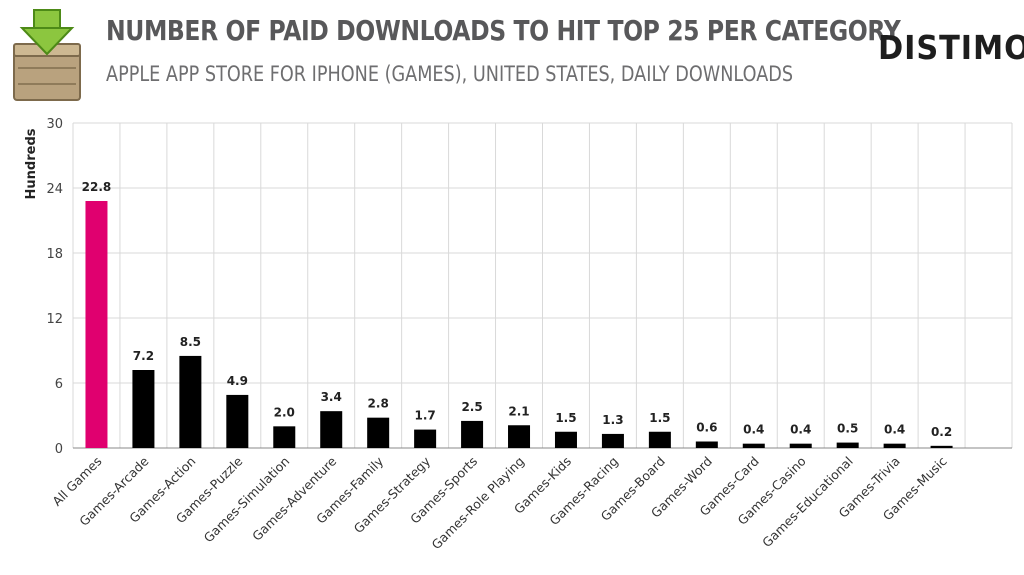 The width and height of the screenshot is (1024, 575). What do you see at coordinates (54, 254) in the screenshot?
I see `y-tick-label: 18` at bounding box center [54, 254].